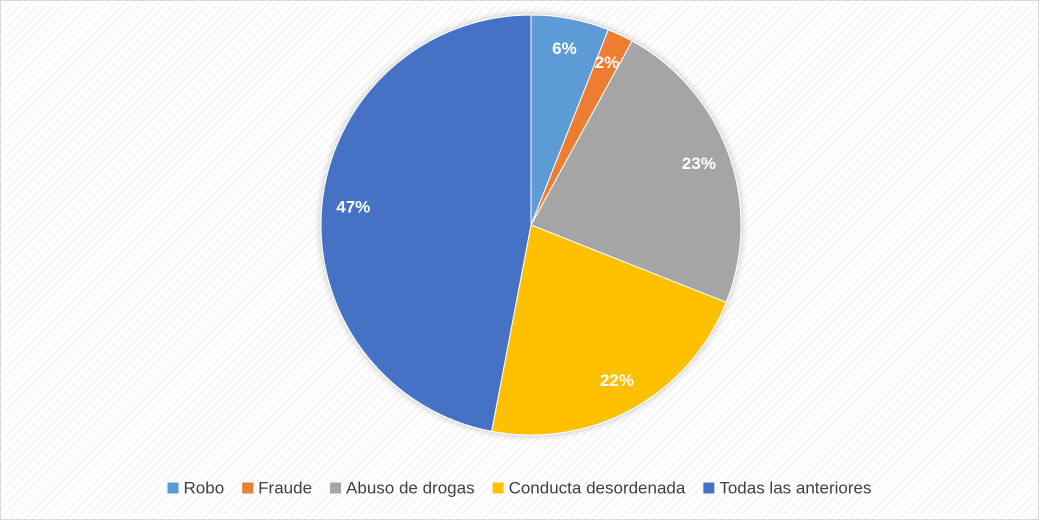 Image resolution: width=1039 pixels, height=520 pixels. What do you see at coordinates (795, 487) in the screenshot?
I see `legend-label: Todas las anteriores` at bounding box center [795, 487].